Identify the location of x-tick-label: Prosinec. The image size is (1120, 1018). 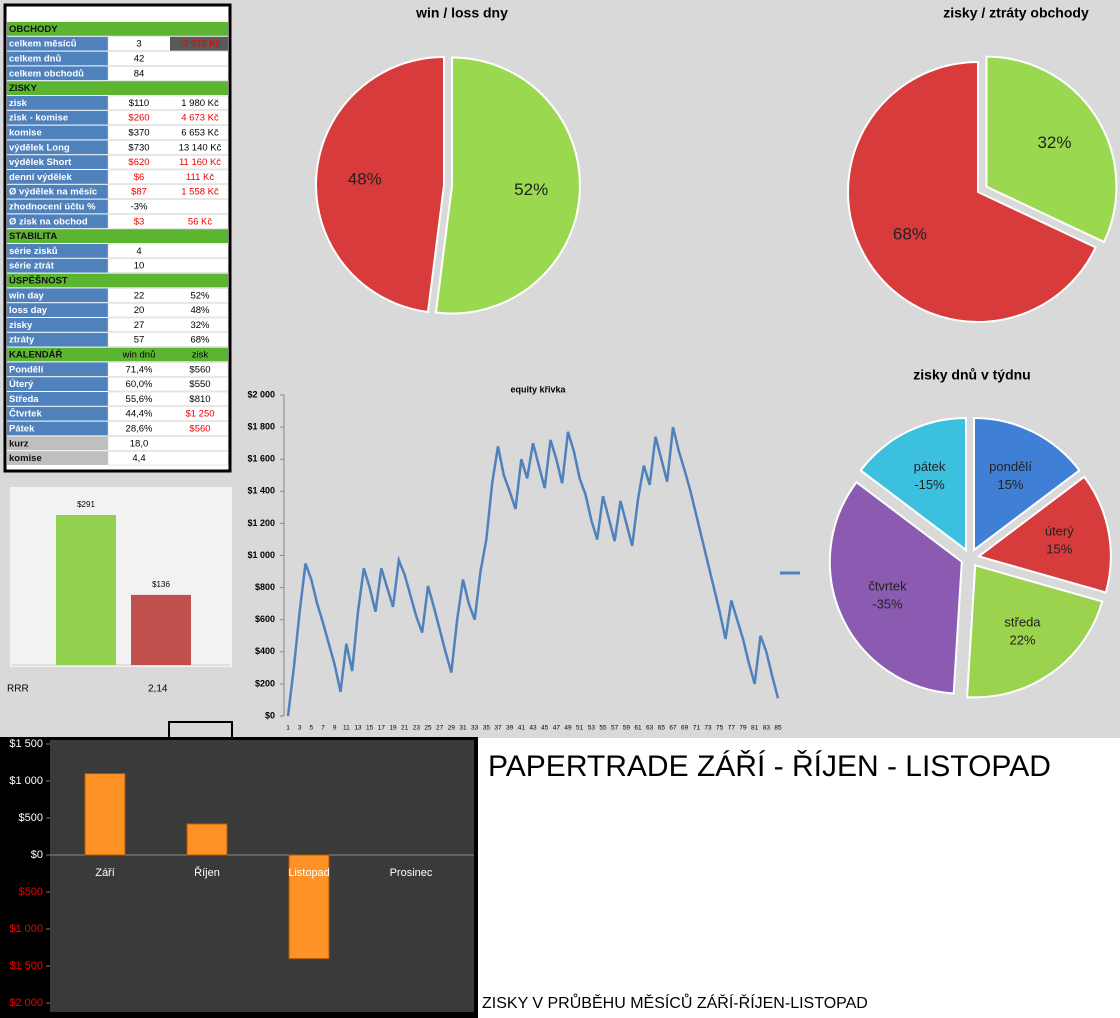
(411, 873).